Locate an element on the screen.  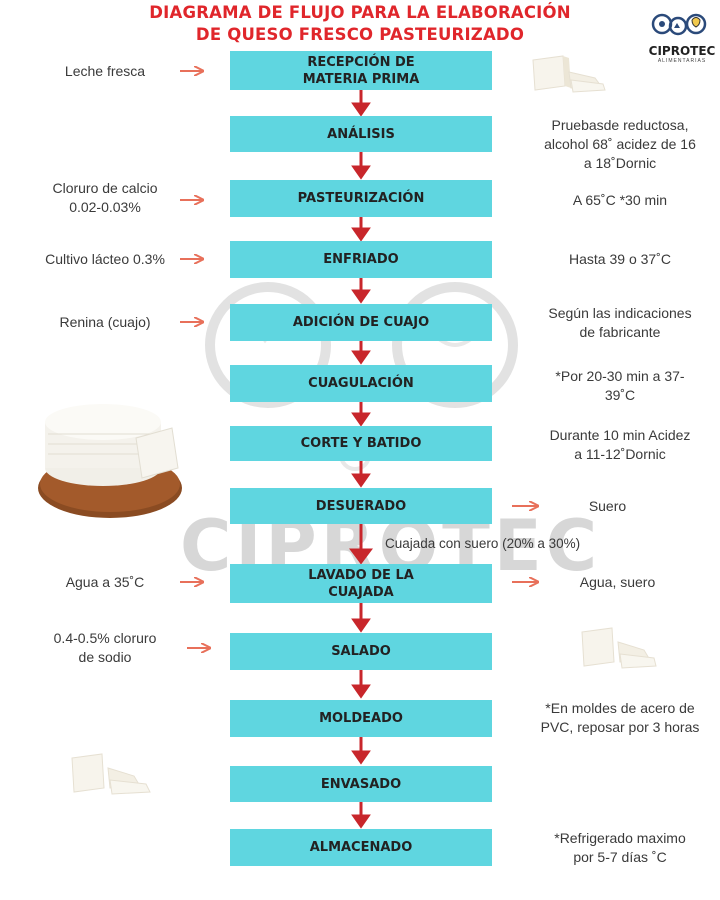
step-almacenado: ALMACENADO is located at coordinates (361, 847).